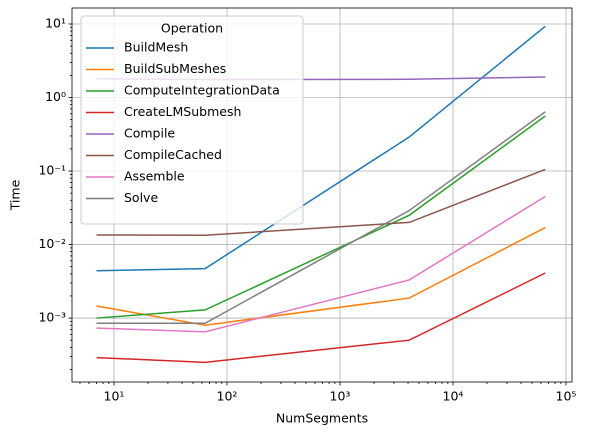 The height and width of the screenshot is (437, 589). I want to click on series-line, so click(321, 202).